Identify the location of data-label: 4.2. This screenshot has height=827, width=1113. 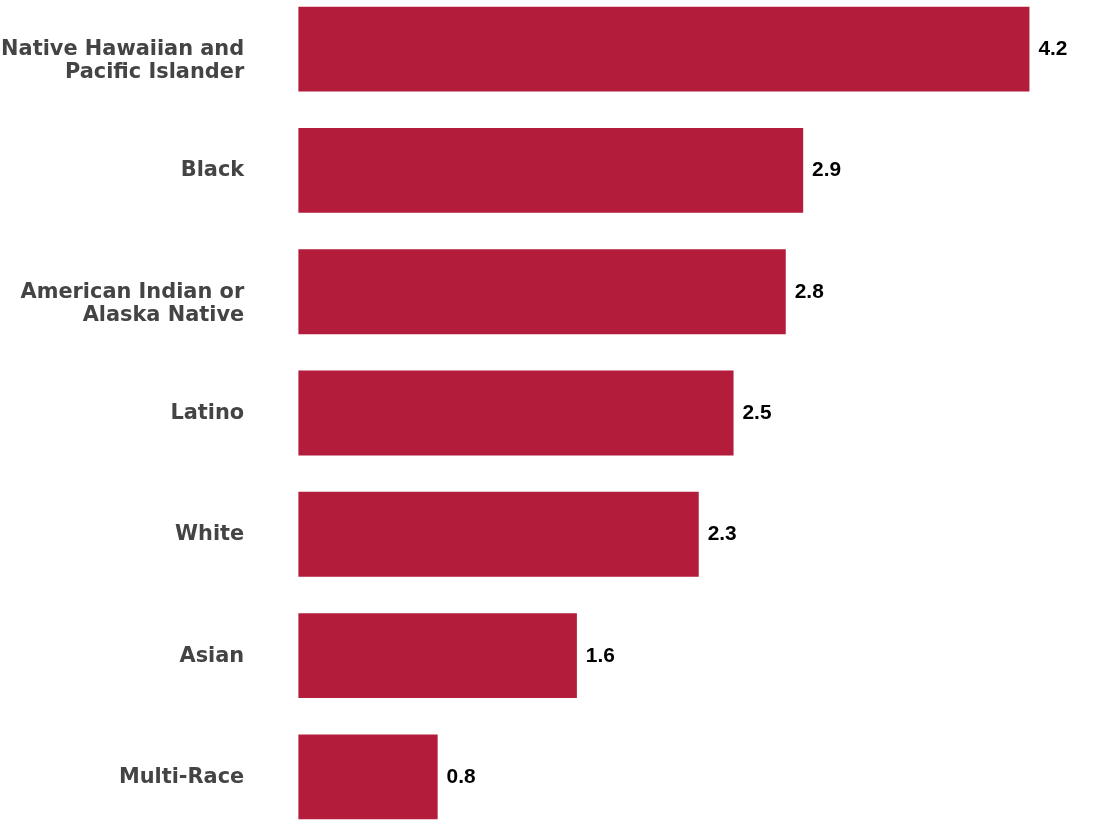
(1053, 48).